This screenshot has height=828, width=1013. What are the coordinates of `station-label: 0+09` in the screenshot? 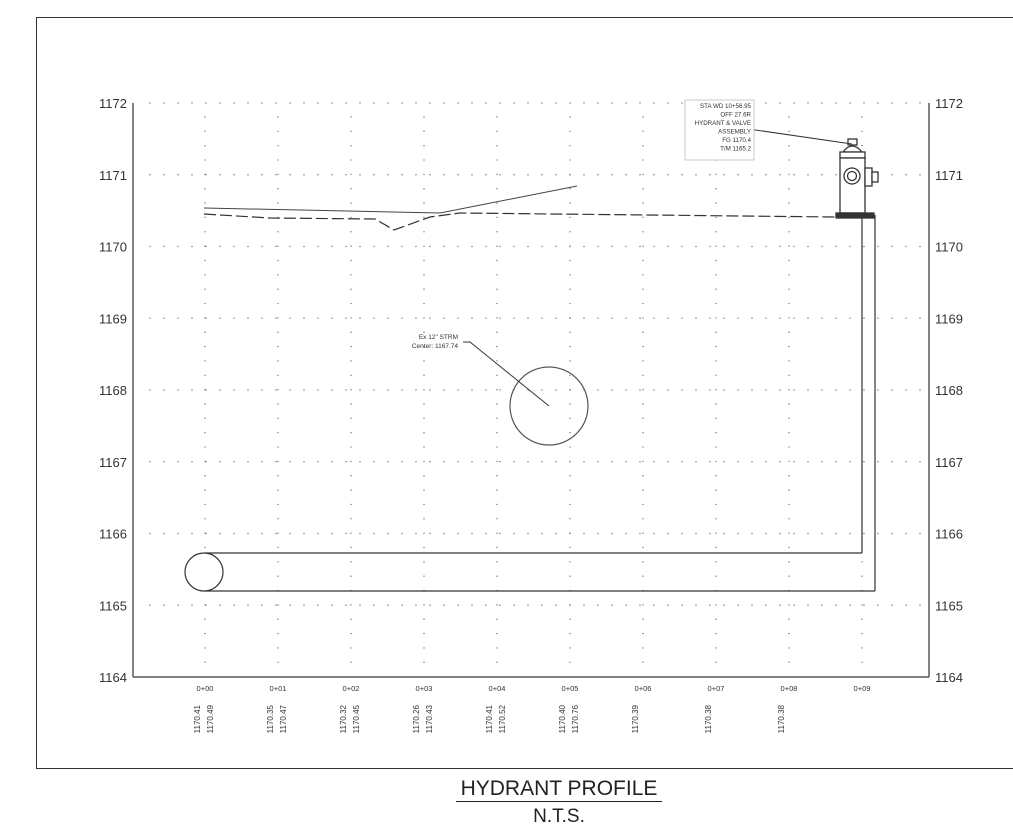 It's located at (862, 688).